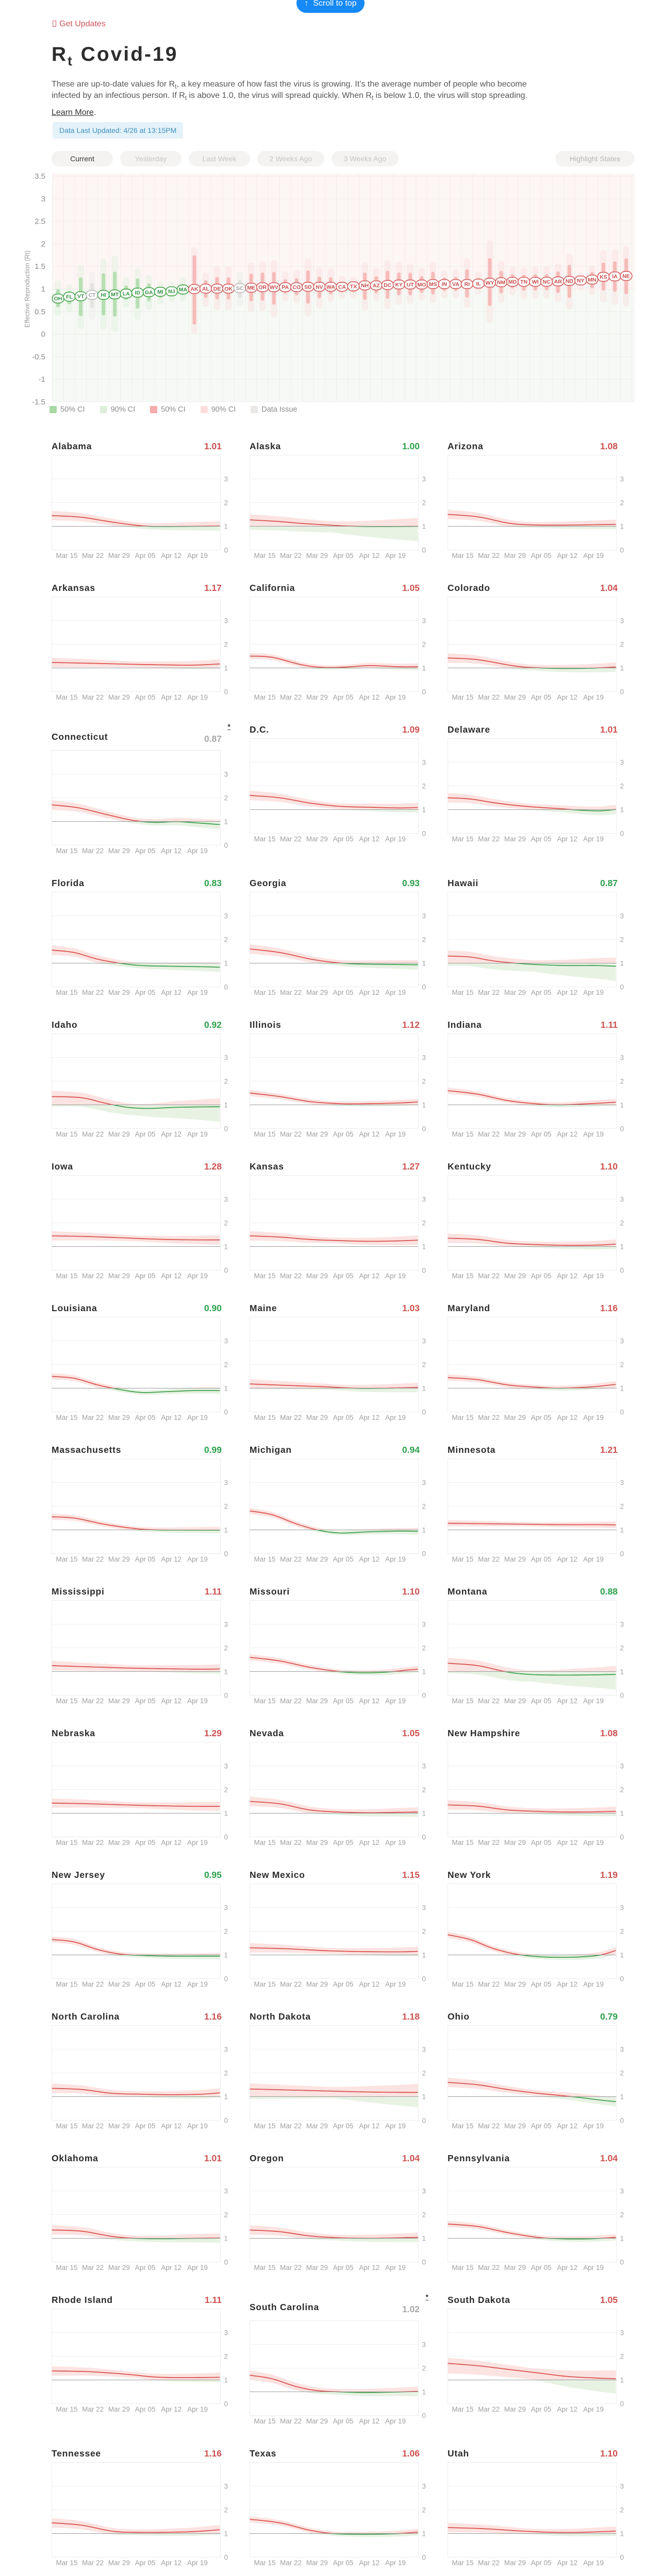 Image resolution: width=662 pixels, height=2576 pixels. I want to click on svg-text: -1.5, so click(38, 402).